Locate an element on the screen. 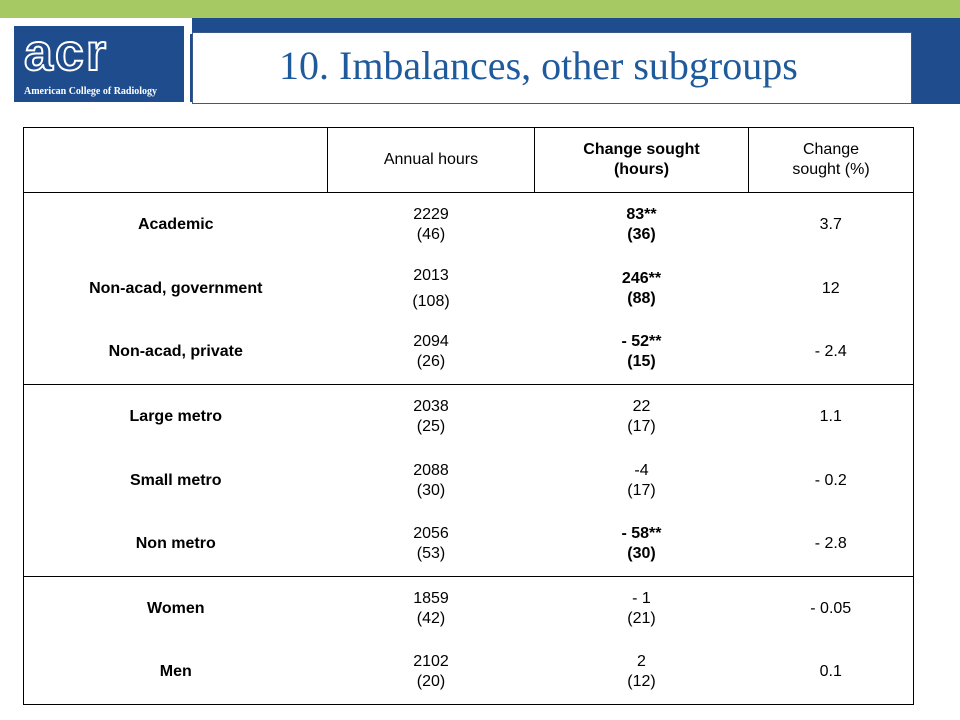 This screenshot has width=960, height=720. change-hours-cell: - 52** (15) is located at coordinates (641, 352).